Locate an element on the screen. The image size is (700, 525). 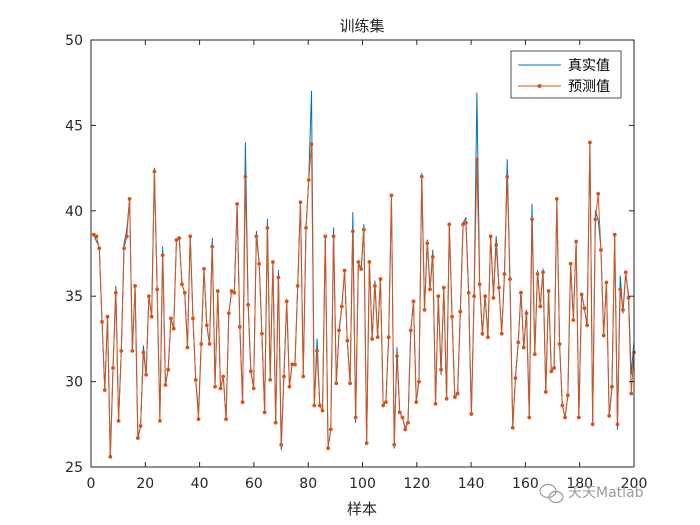
x-tick-label: 100 is located at coordinates (362, 484).